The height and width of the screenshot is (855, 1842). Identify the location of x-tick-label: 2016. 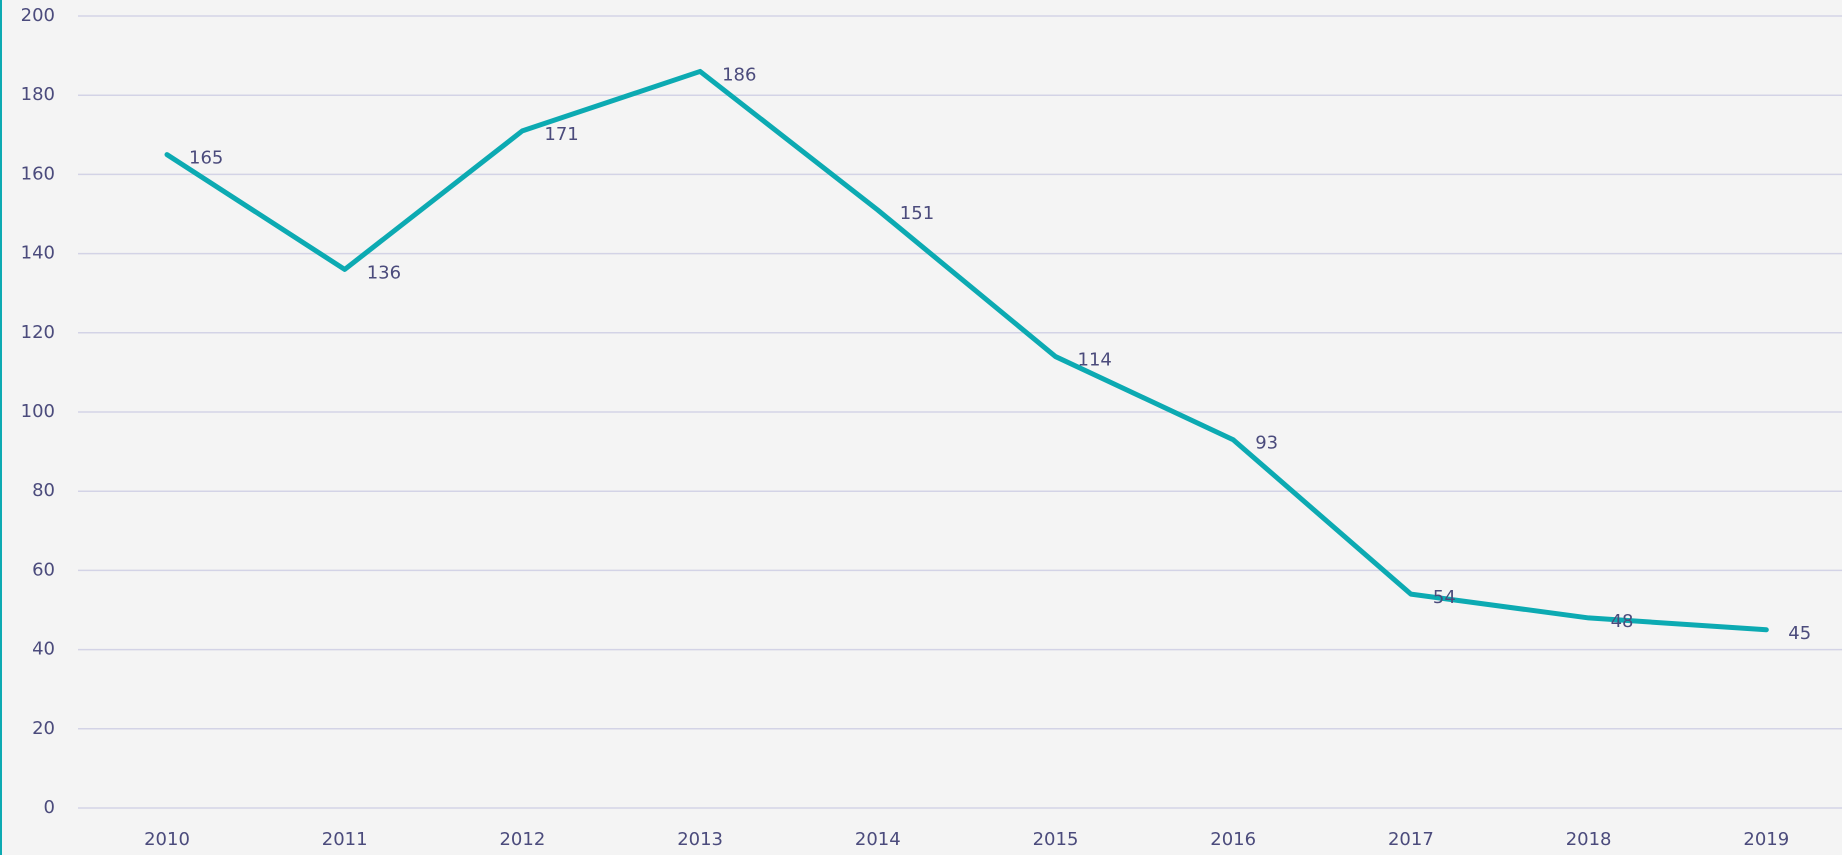
(1233, 839).